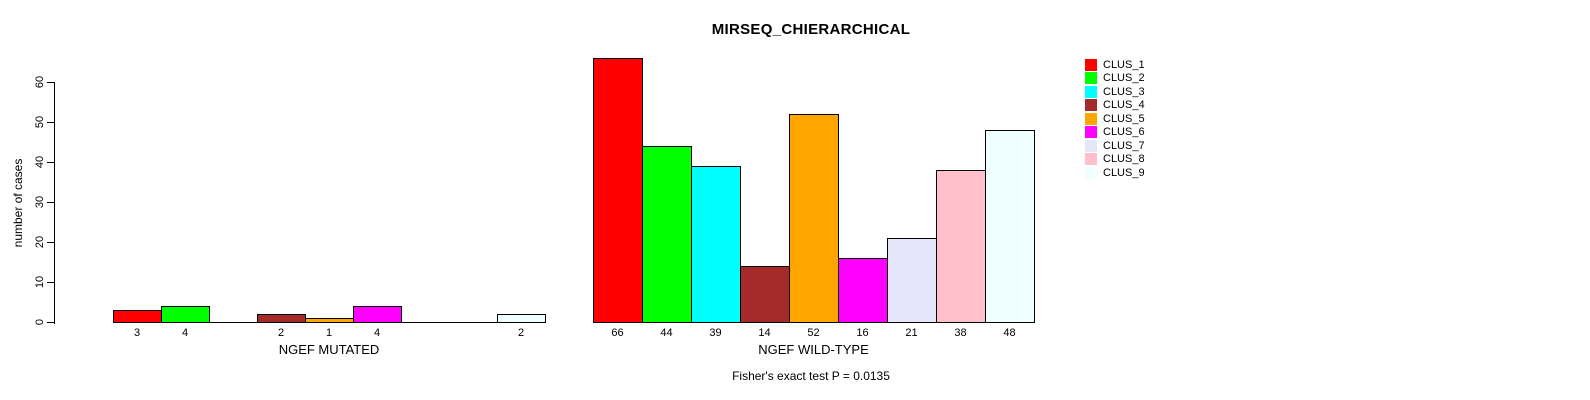 Image resolution: width=1590 pixels, height=400 pixels. What do you see at coordinates (1124, 172) in the screenshot?
I see `legend-label: CLUS_9` at bounding box center [1124, 172].